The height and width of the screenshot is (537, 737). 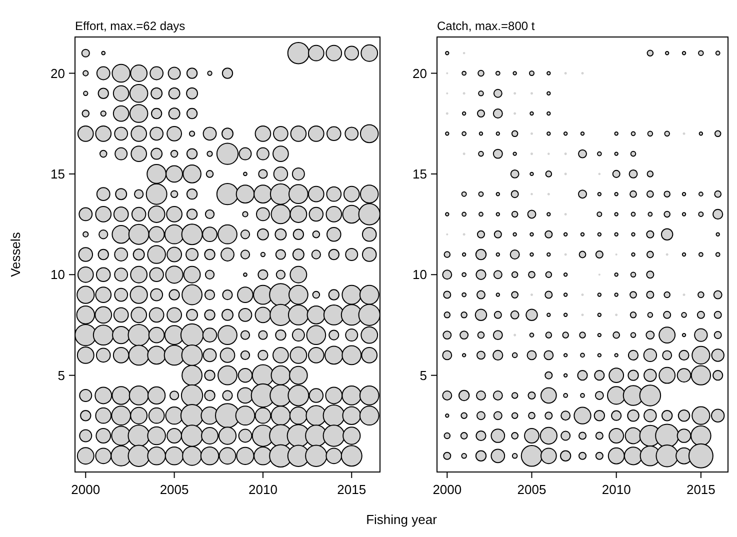 What do you see at coordinates (486, 26) in the screenshot?
I see `chart-title: Catch, max.=800 t` at bounding box center [486, 26].